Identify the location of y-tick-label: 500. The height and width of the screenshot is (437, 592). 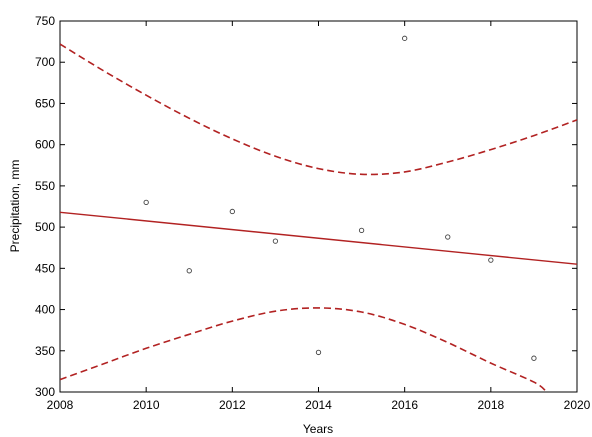
(45, 227).